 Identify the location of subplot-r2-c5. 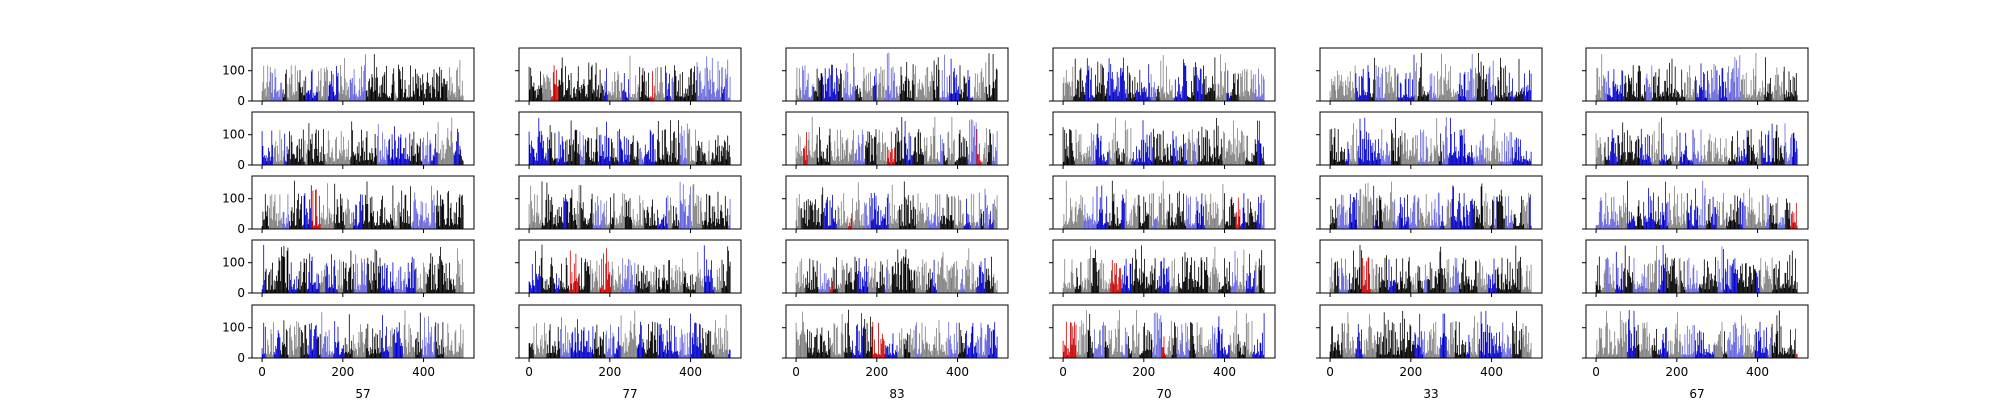
(1429, 140).